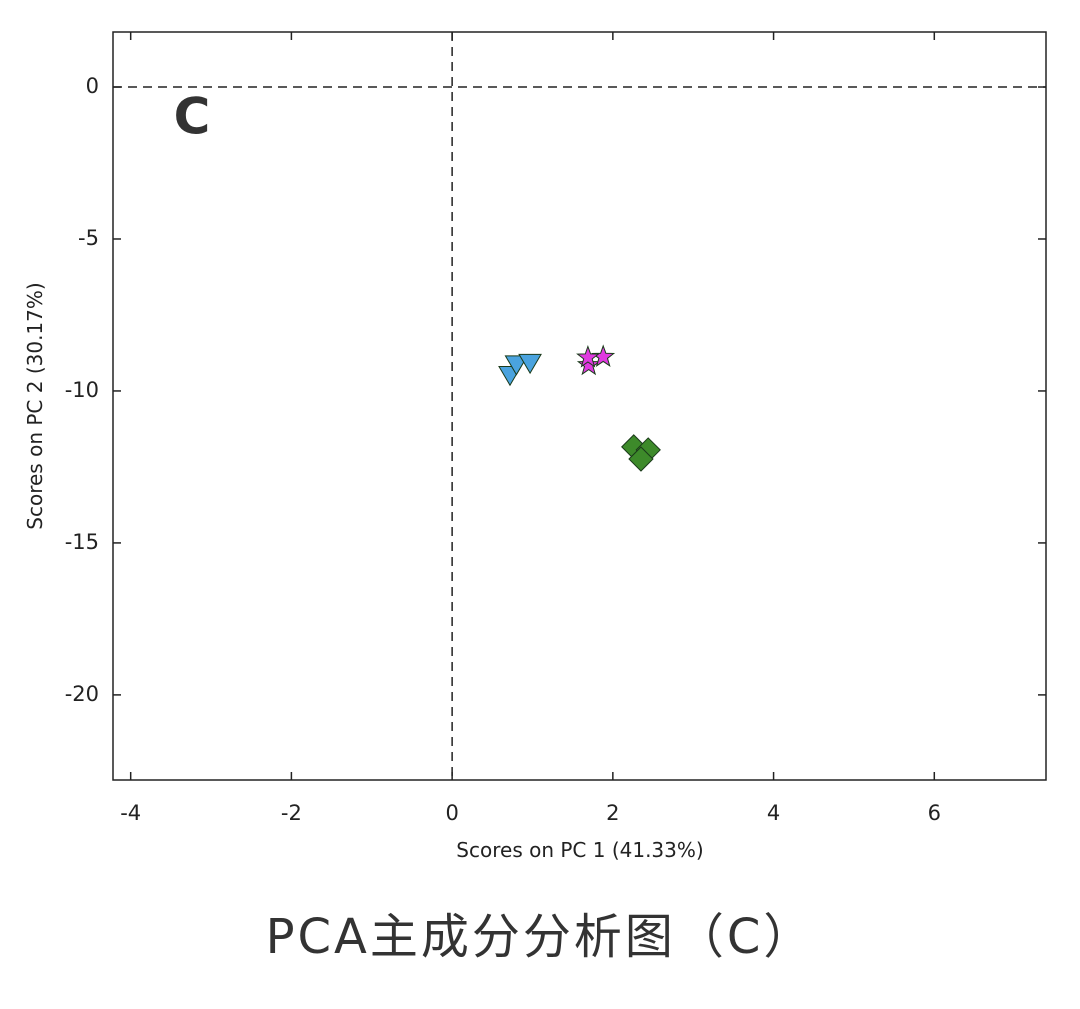 This screenshot has height=1009, width=1080. I want to click on y-tick-label: 0, so click(92, 86).